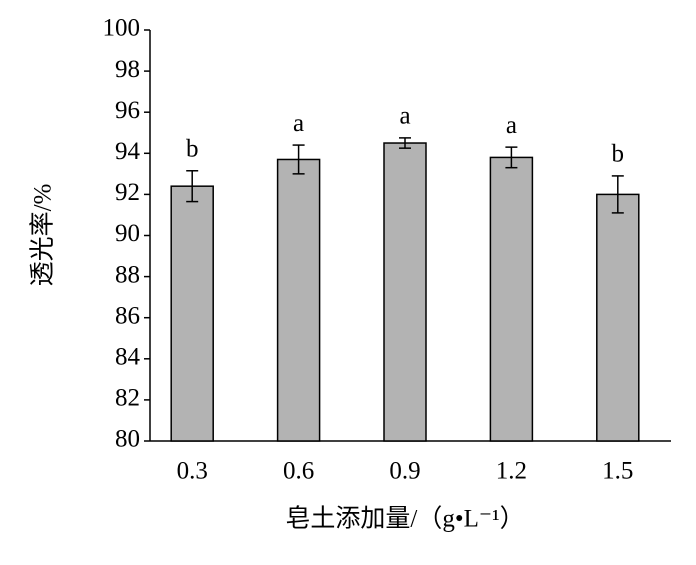 Image resolution: width=696 pixels, height=565 pixels. What do you see at coordinates (127, 315) in the screenshot?
I see `y-tick-label: 86` at bounding box center [127, 315].